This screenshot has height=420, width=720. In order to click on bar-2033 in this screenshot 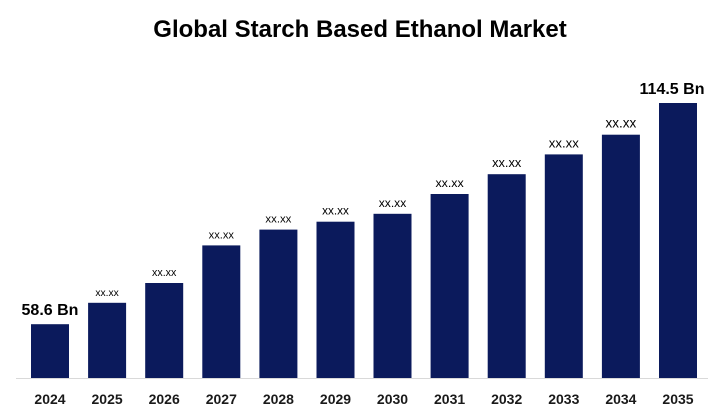, I will do `click(563, 266)`.